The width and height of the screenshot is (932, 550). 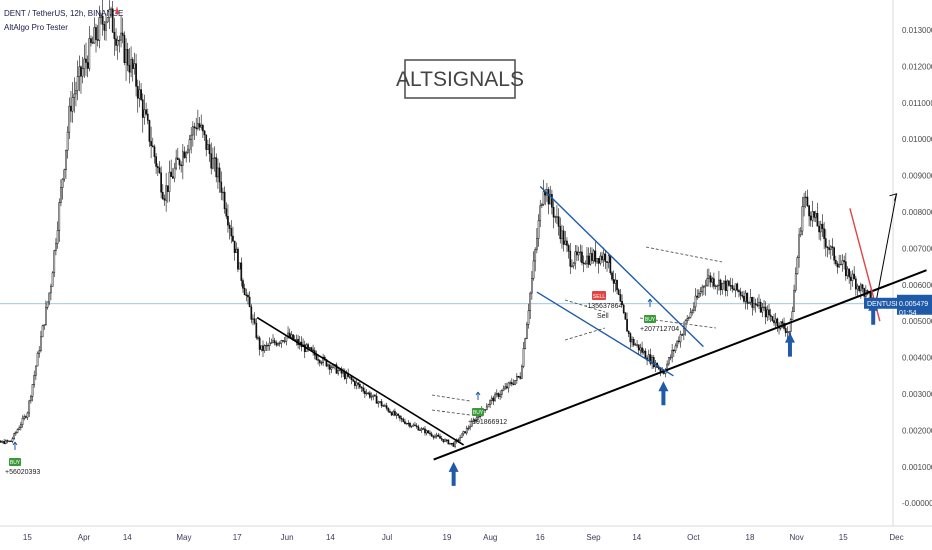 I want to click on y-tick-label: 0.011000, so click(x=917, y=103).